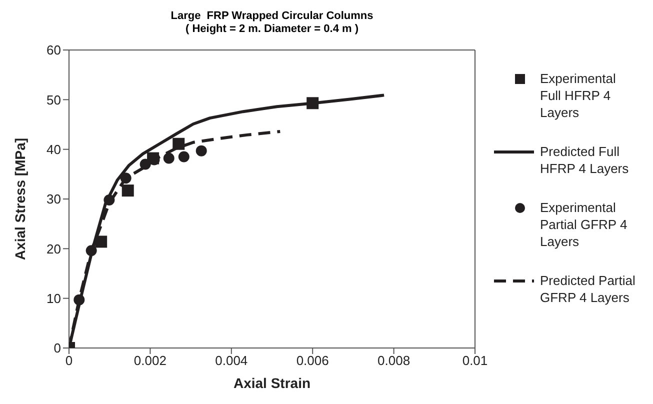  Describe the element at coordinates (20, 199) in the screenshot. I see `y-axis-title: Axial Stress [MPa]` at that location.